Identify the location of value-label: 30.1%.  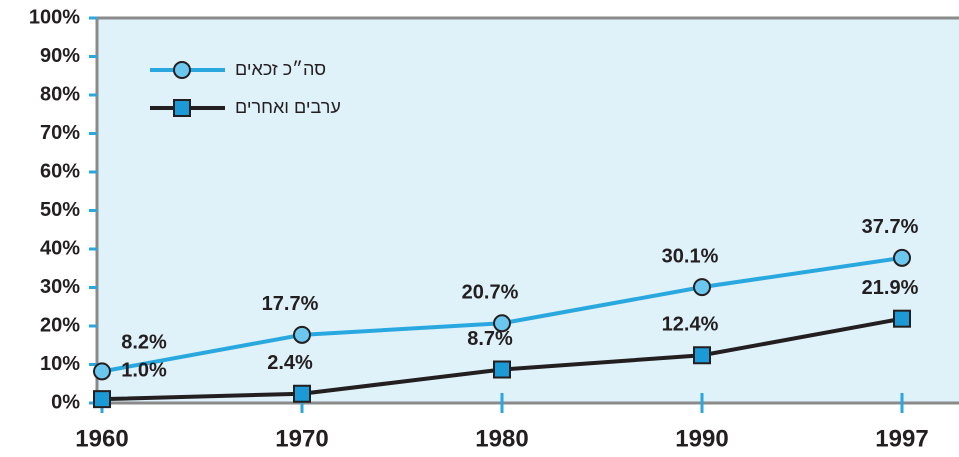
(690, 256).